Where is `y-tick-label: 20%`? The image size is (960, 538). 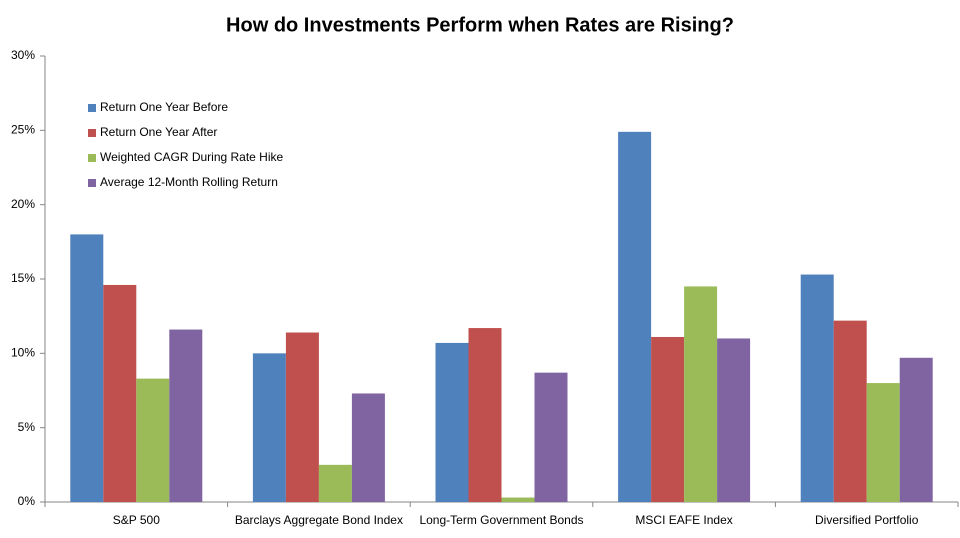 y-tick-label: 20% is located at coordinates (23, 204).